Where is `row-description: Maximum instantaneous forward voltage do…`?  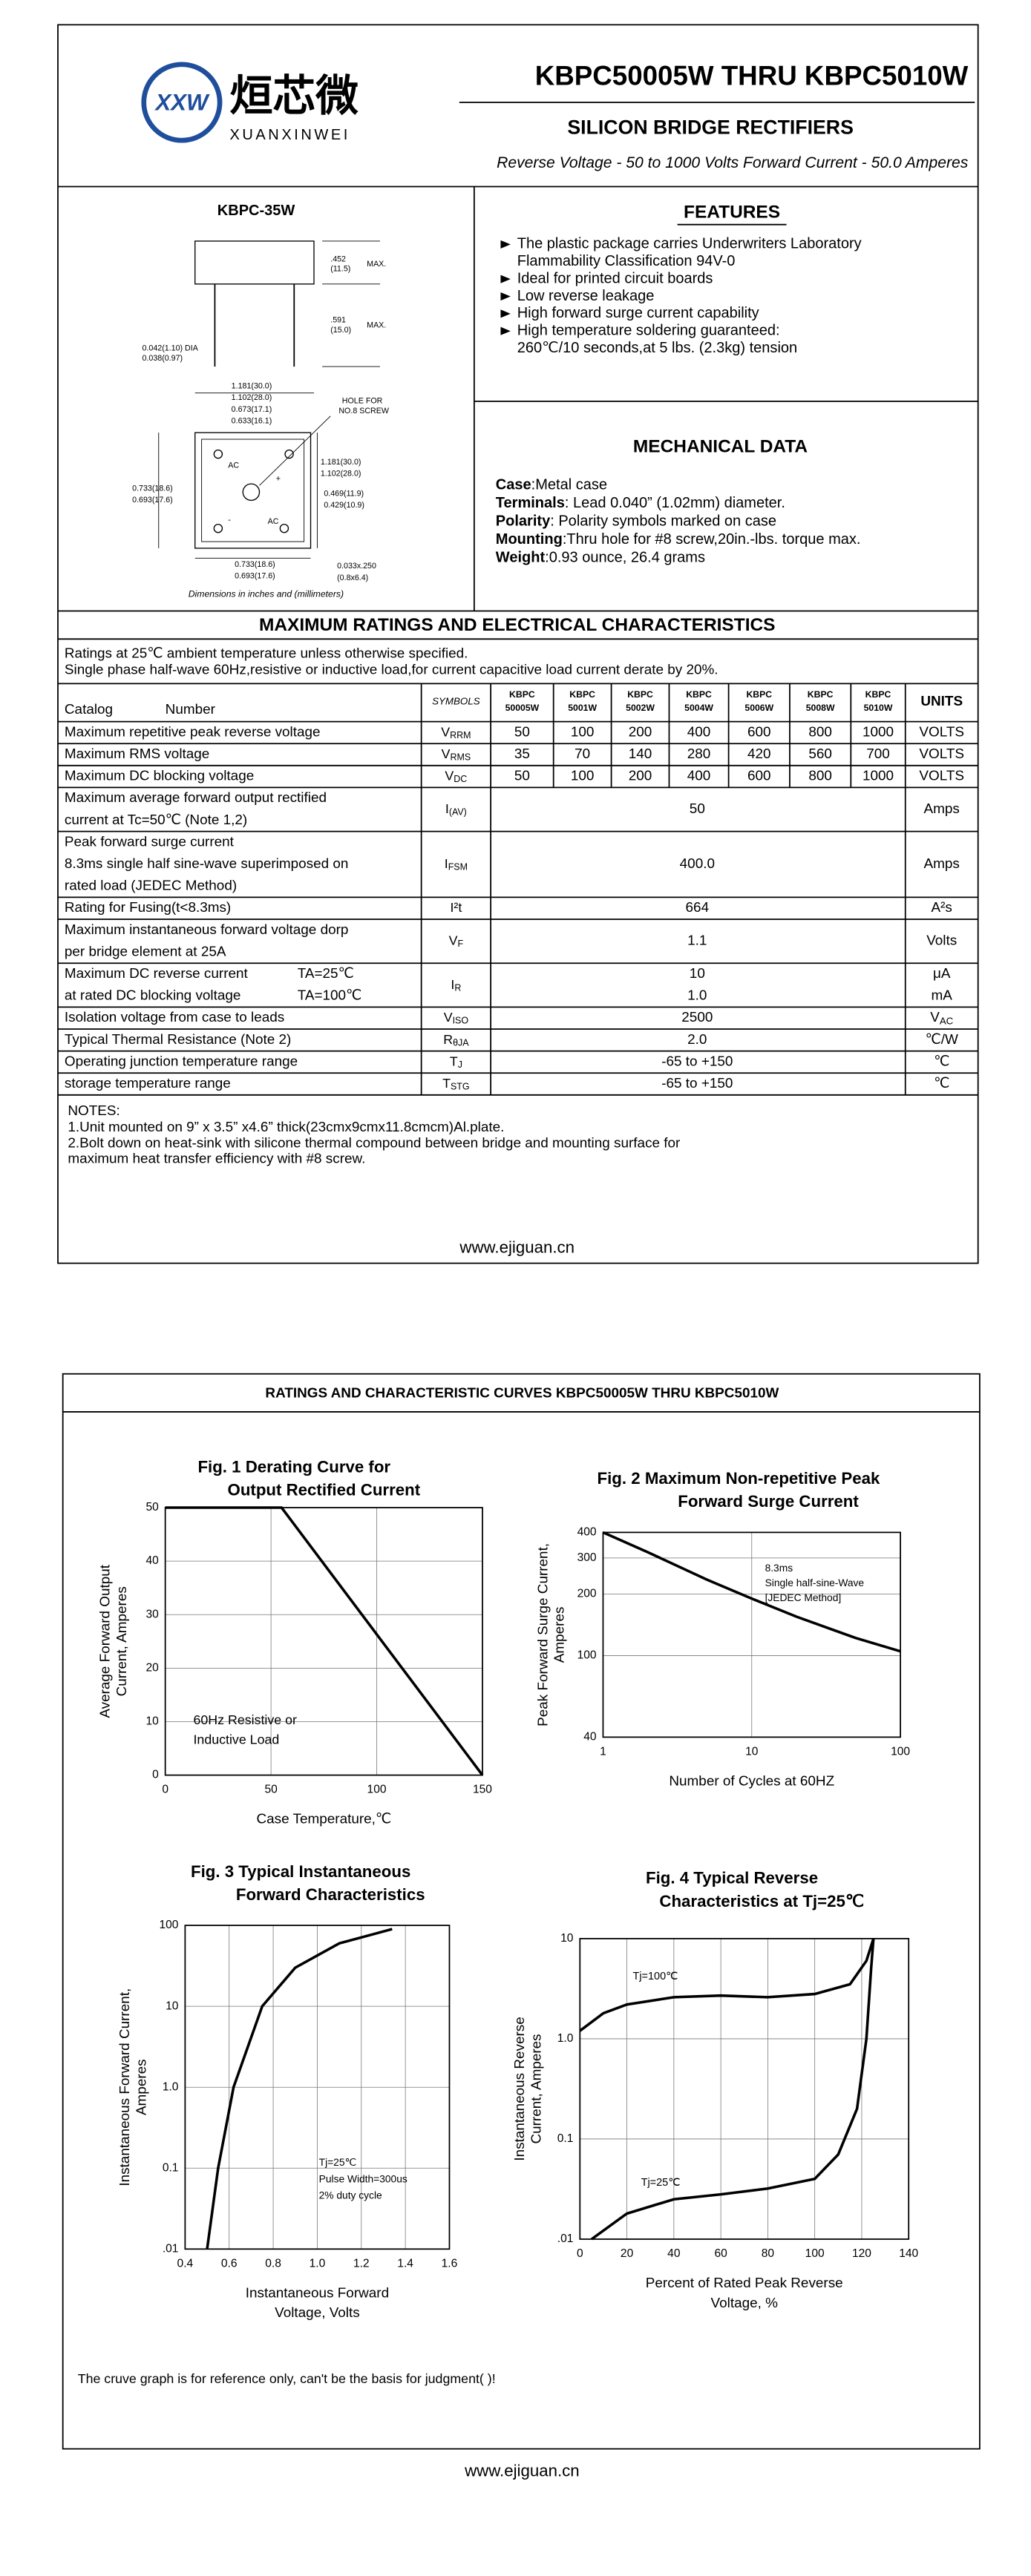 row-description: Maximum instantaneous forward voltage do… is located at coordinates (207, 930).